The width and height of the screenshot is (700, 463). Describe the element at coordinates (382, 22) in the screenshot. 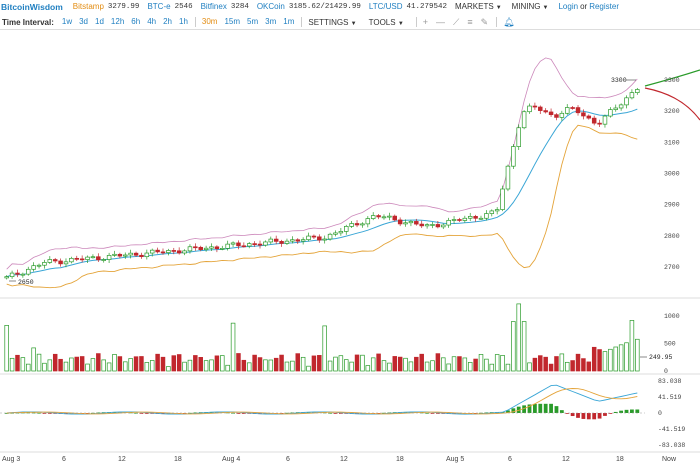

I see `tools-menu-label: TOOLS` at that location.